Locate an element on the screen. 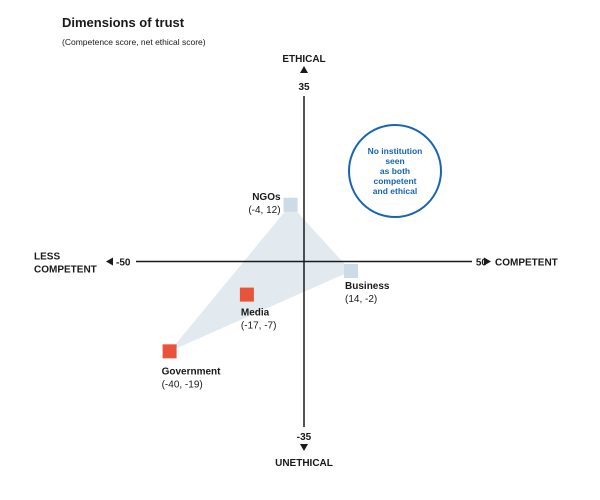 The image size is (600, 500). x-tick-label-min: -50 is located at coordinates (123, 263).